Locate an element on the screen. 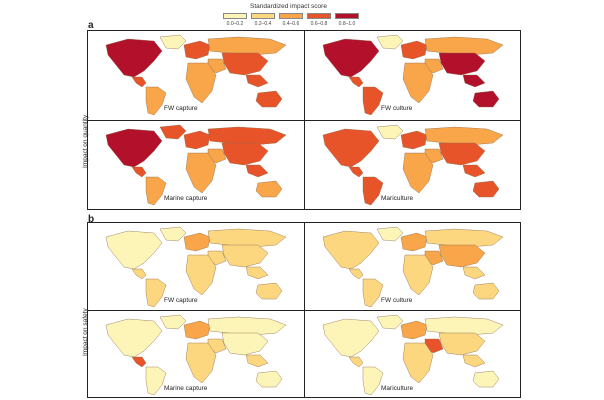 This screenshot has height=400, width=604. legend-label: 0.0–0.2 is located at coordinates (235, 24).